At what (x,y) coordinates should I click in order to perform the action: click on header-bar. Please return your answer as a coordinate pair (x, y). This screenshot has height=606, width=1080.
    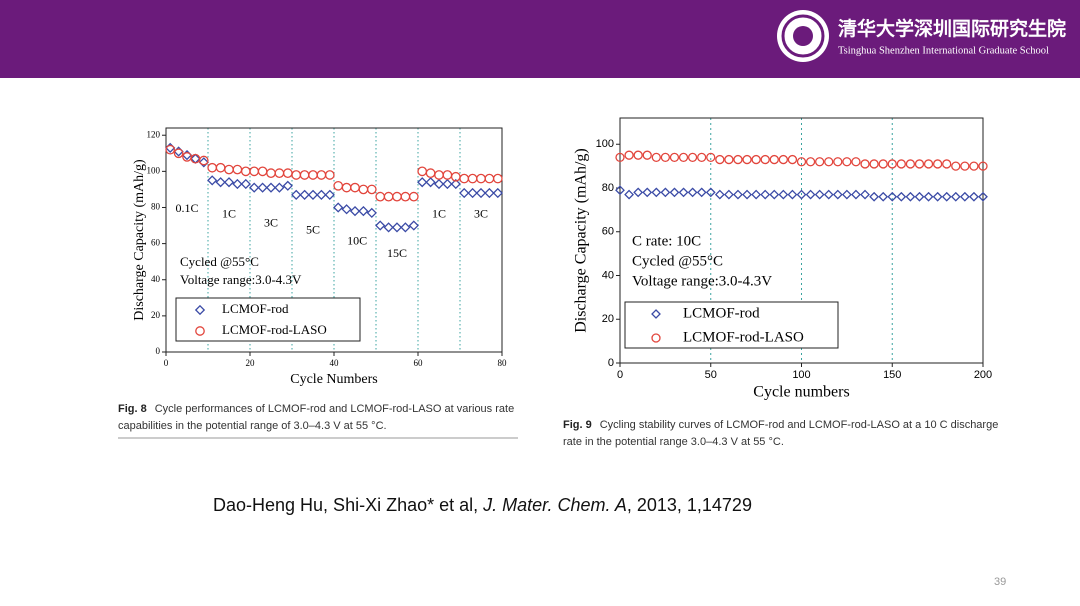
    Looking at the image, I should click on (540, 39).